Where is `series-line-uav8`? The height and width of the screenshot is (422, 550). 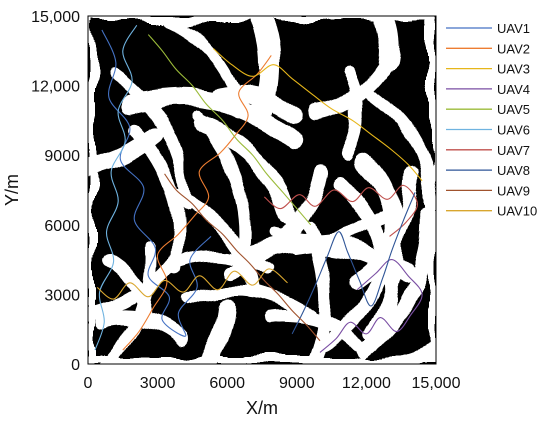 series-line-uav8 is located at coordinates (353, 263).